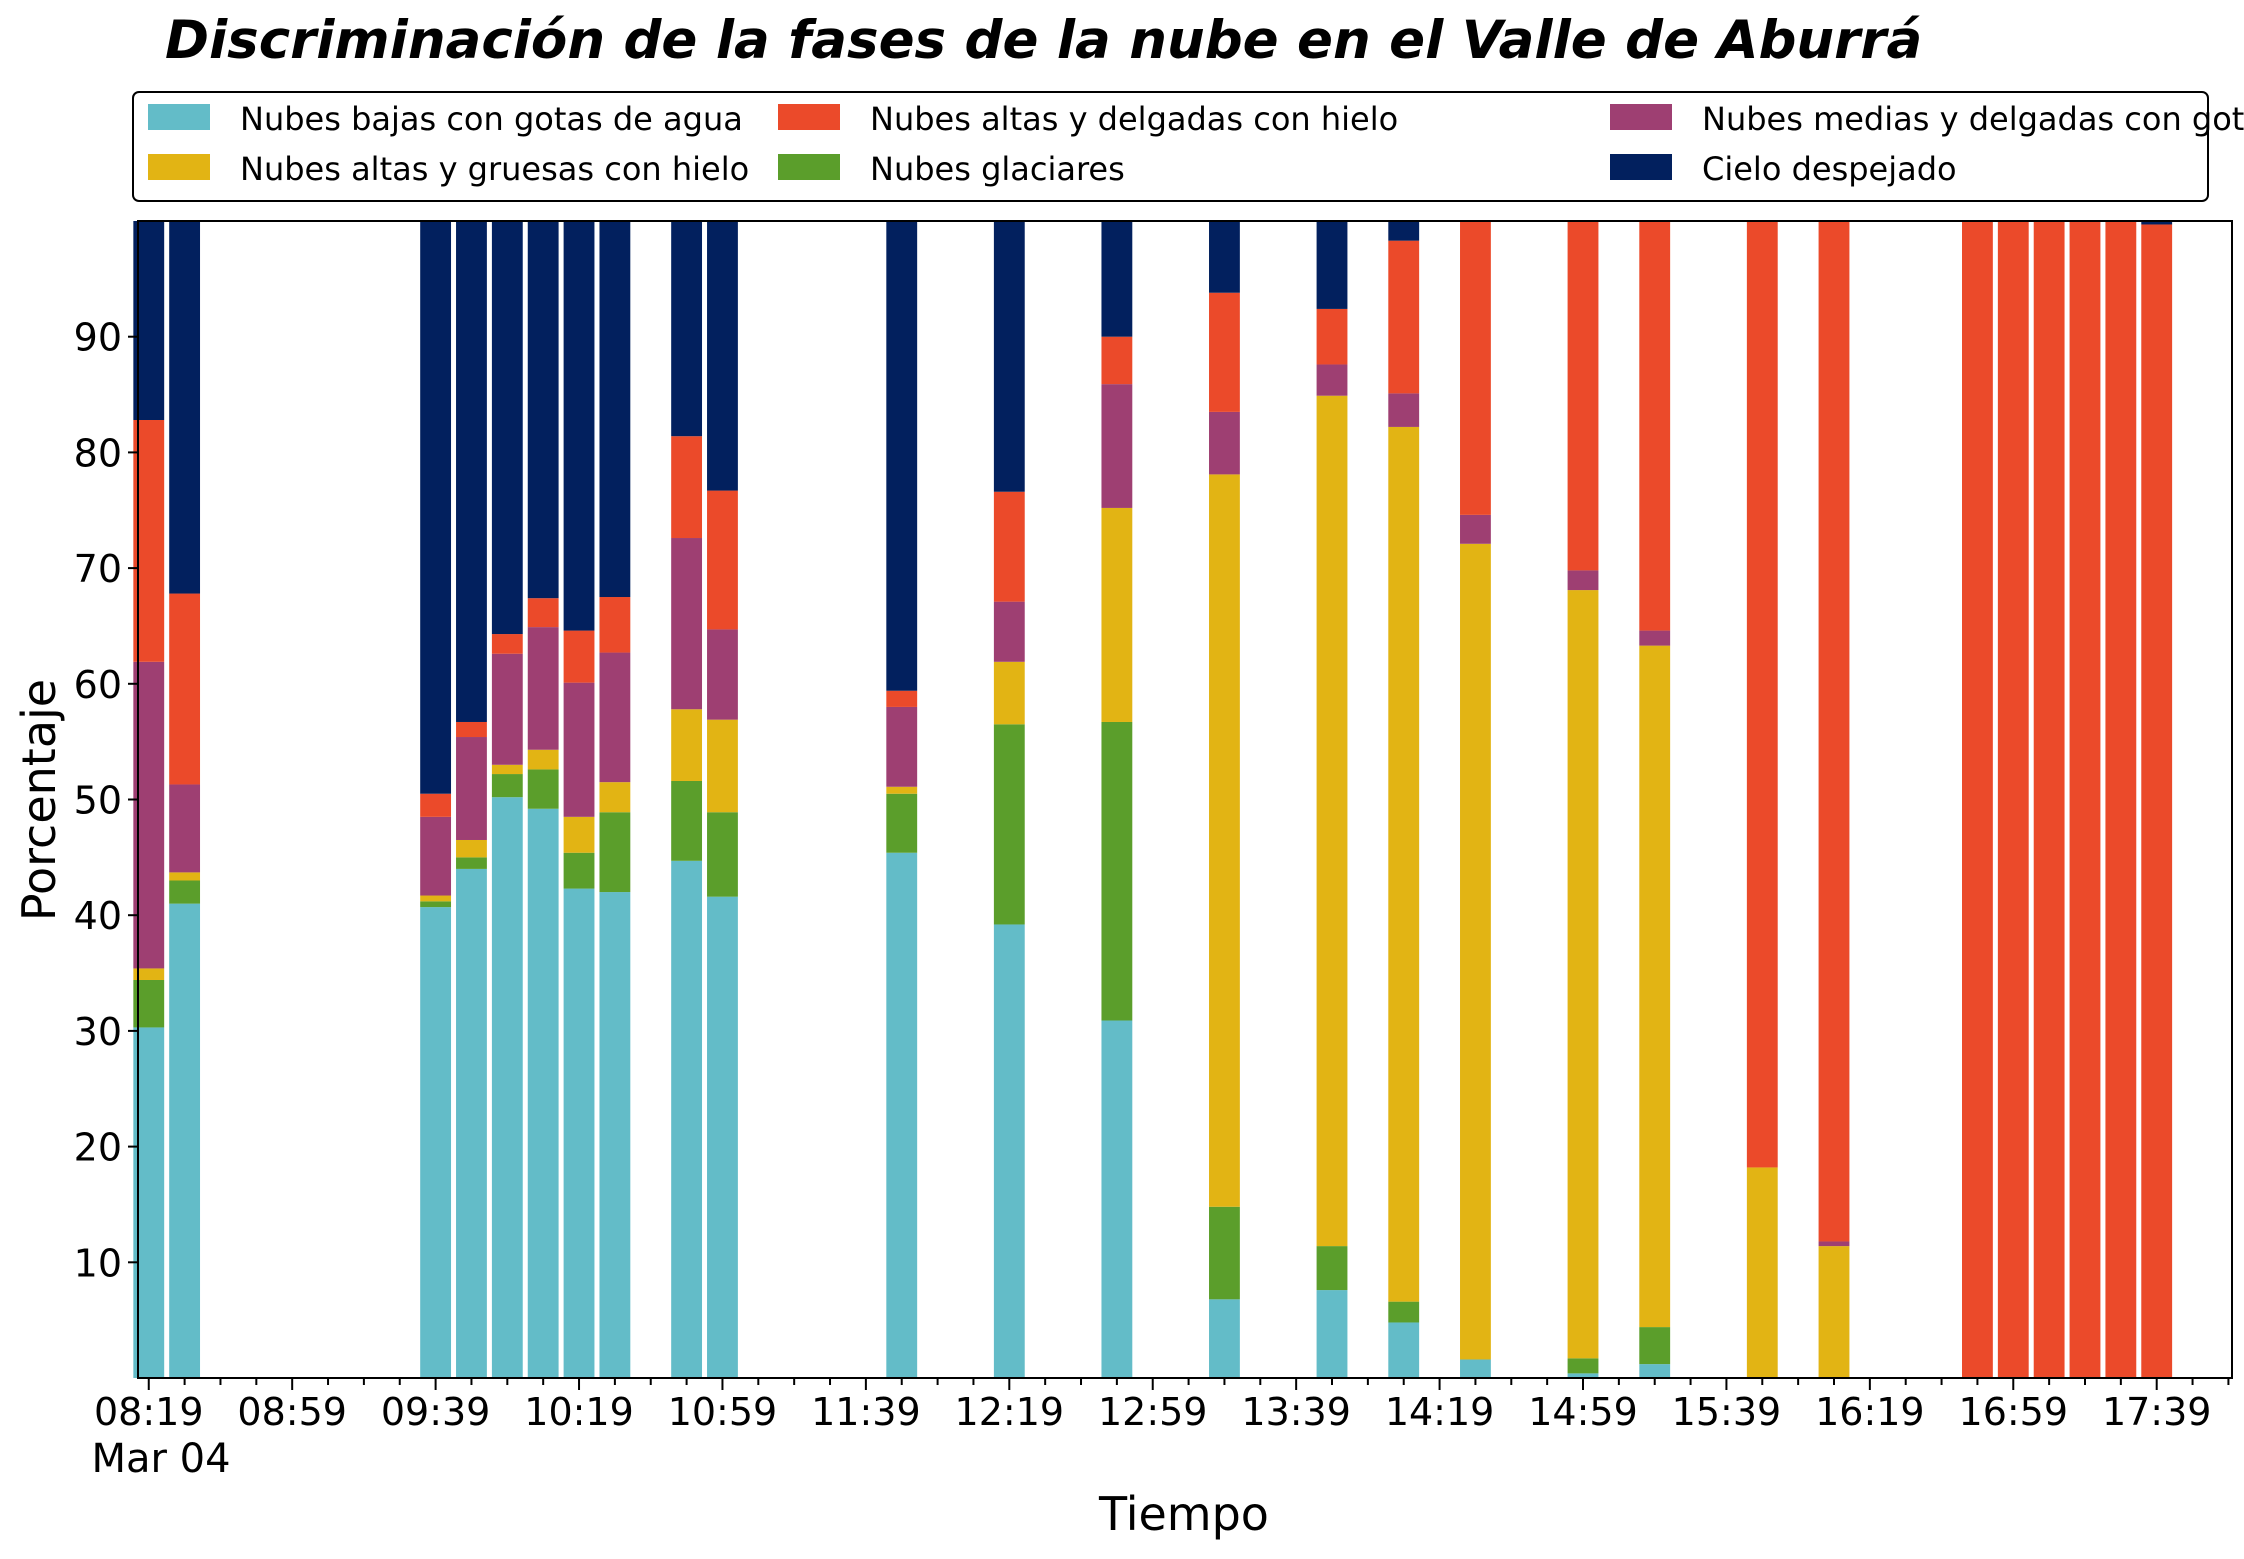  Describe the element at coordinates (1727, 1412) in the screenshot. I see `x-tick-label: 15:39` at that location.